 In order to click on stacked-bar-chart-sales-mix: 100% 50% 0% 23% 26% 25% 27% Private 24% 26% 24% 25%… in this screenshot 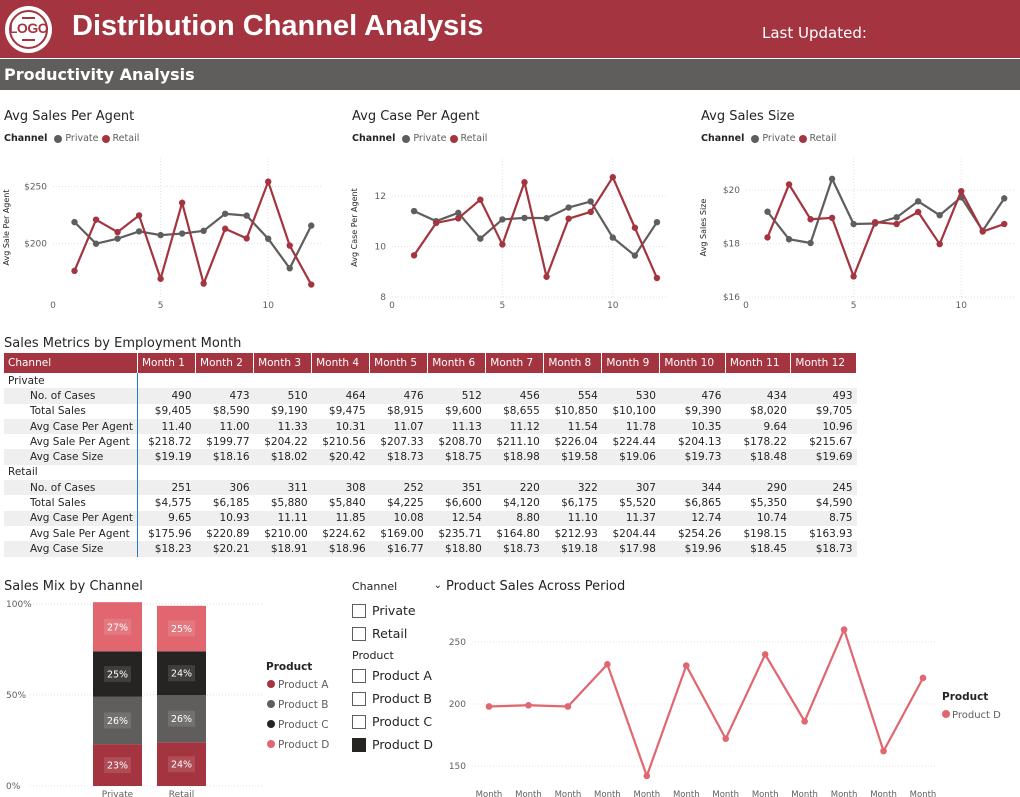, I will do `click(170, 696)`.